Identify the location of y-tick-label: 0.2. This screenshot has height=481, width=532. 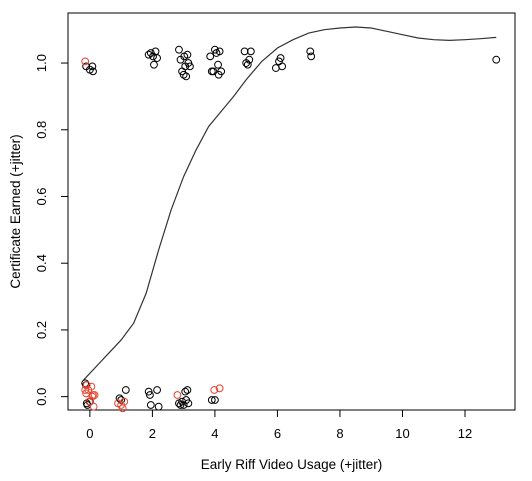
(41, 330).